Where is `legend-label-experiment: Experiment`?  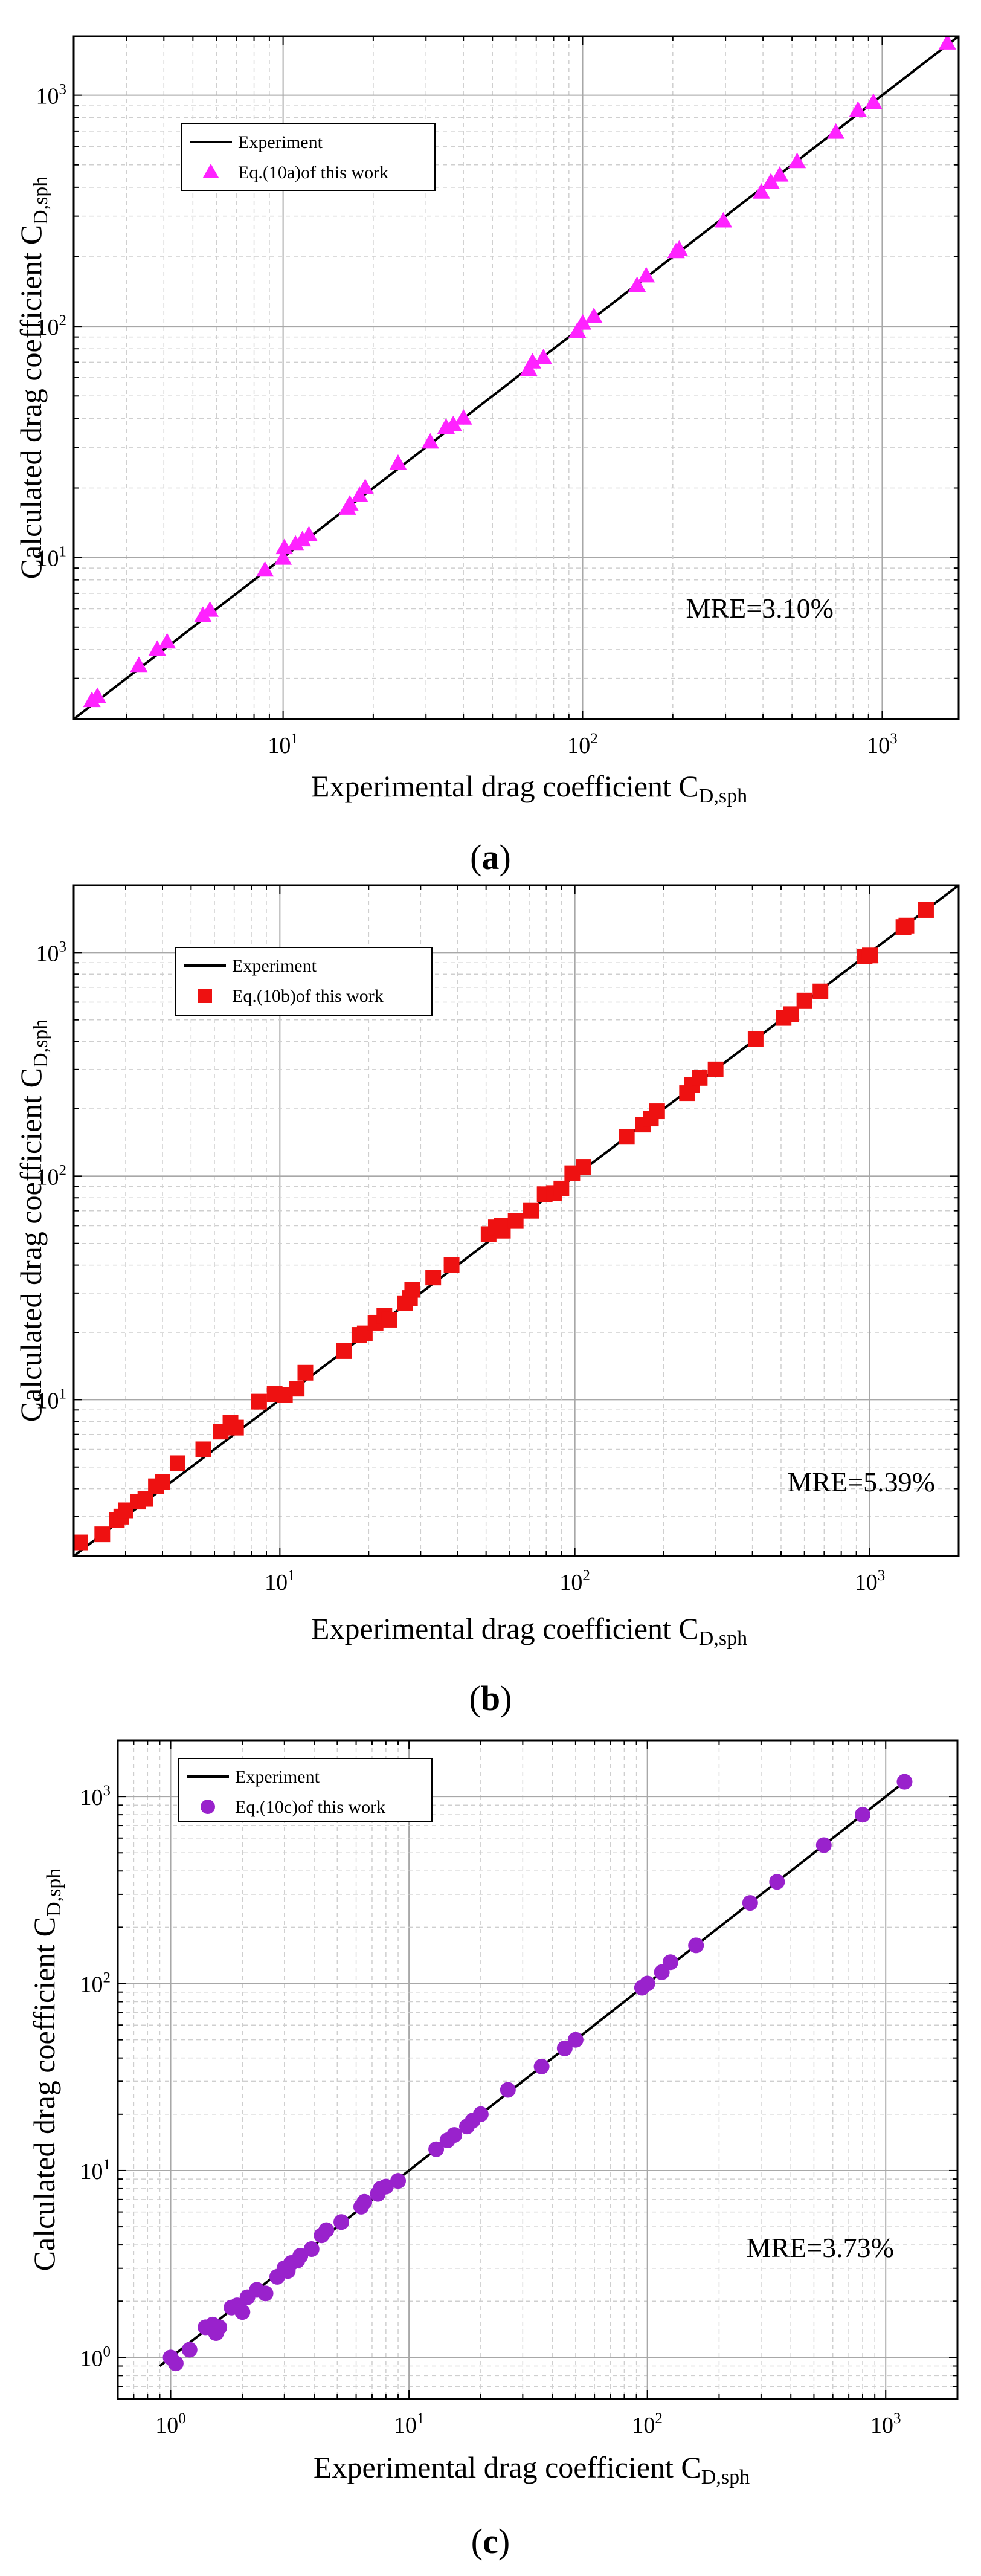
legend-label-experiment: Experiment is located at coordinates (280, 142).